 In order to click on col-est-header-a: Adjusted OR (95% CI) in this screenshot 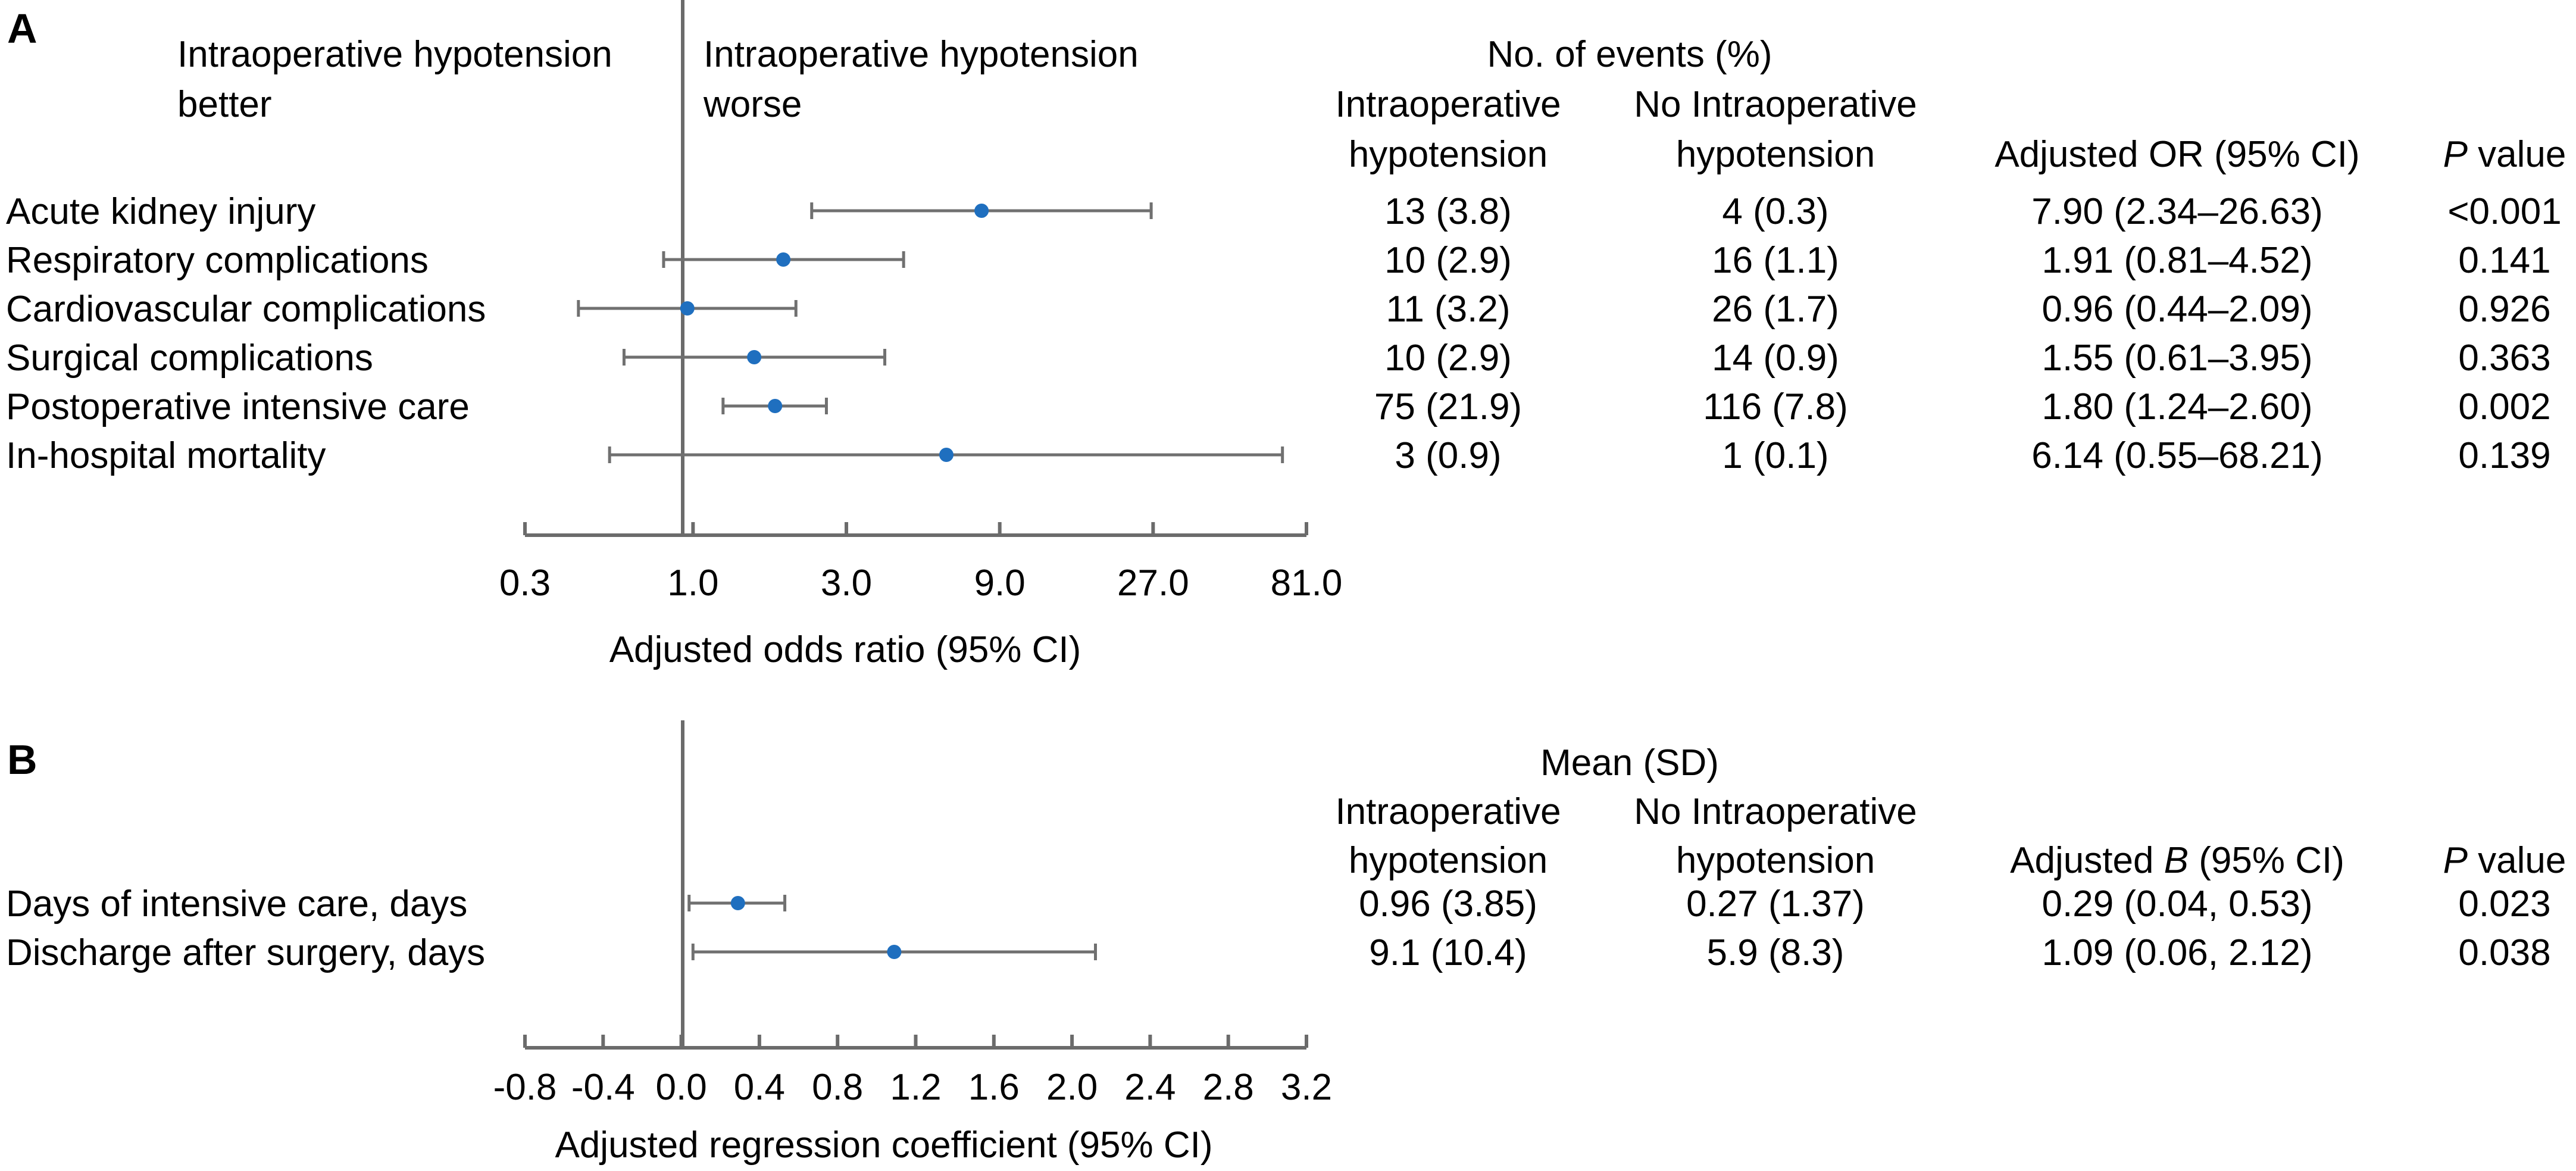, I will do `click(2176, 154)`.